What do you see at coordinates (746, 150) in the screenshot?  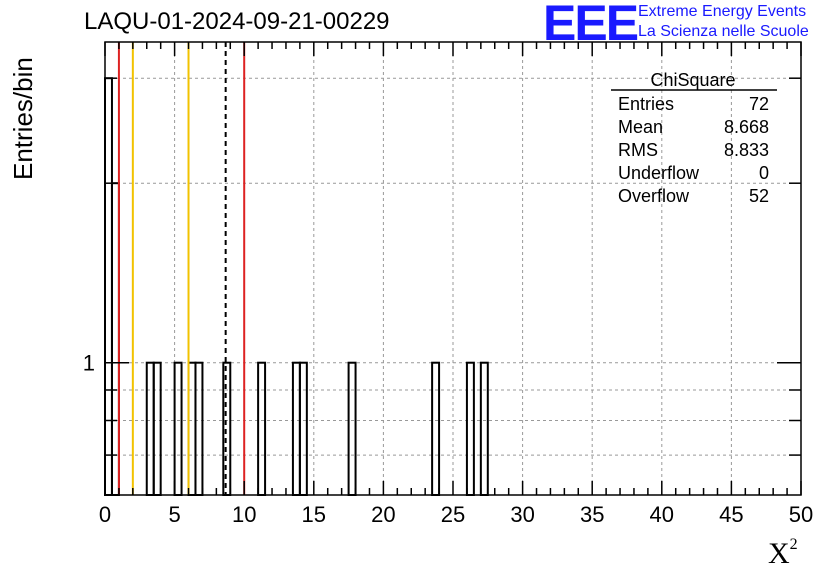 I see `stats-value: 8.833` at bounding box center [746, 150].